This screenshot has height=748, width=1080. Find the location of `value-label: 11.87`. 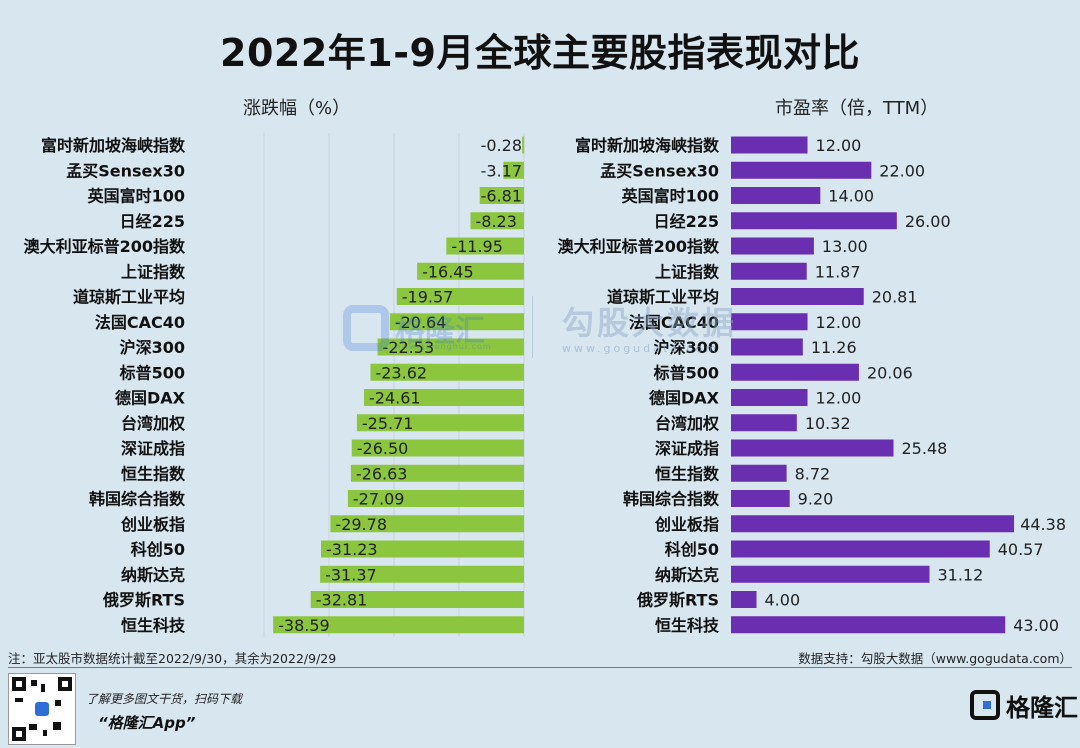

value-label: 11.87 is located at coordinates (838, 271).